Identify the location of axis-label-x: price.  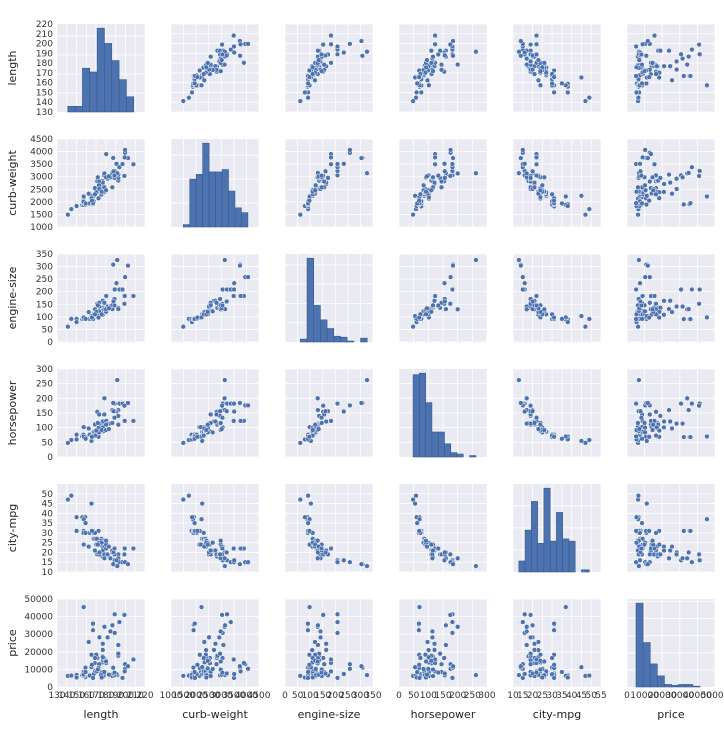
(671, 714).